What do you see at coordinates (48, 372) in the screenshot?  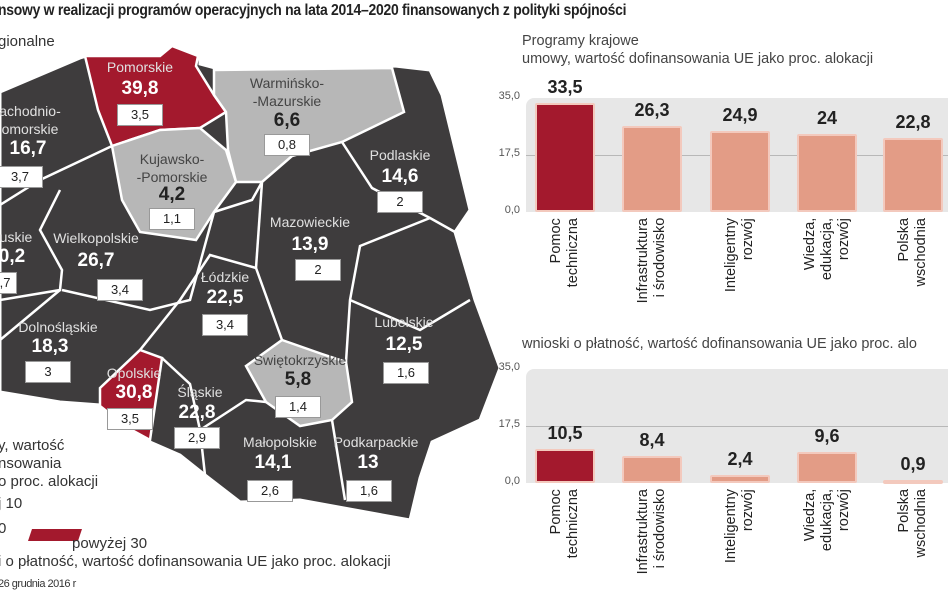 I see `region-payments: 3` at bounding box center [48, 372].